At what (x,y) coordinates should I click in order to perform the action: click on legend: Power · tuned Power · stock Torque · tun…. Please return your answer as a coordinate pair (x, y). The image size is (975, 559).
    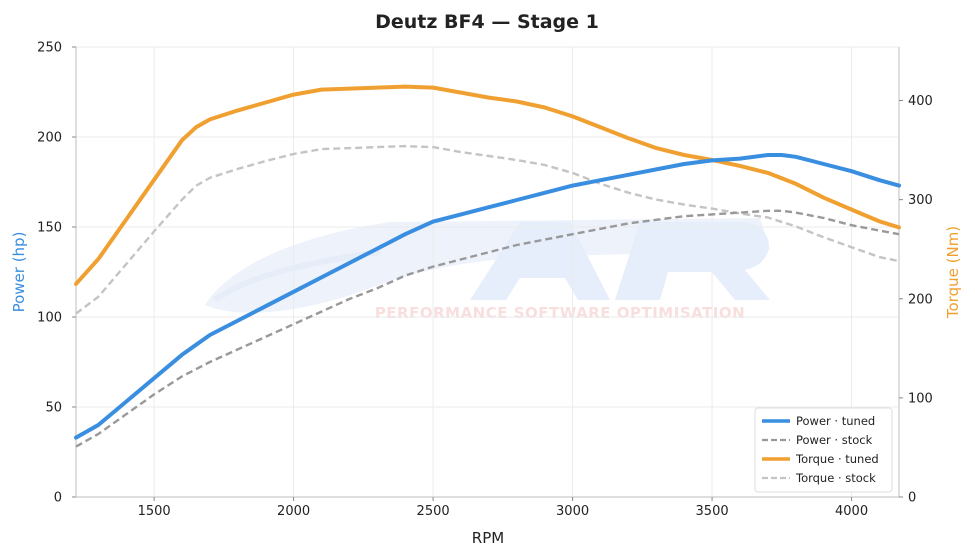
    Looking at the image, I should click on (823, 450).